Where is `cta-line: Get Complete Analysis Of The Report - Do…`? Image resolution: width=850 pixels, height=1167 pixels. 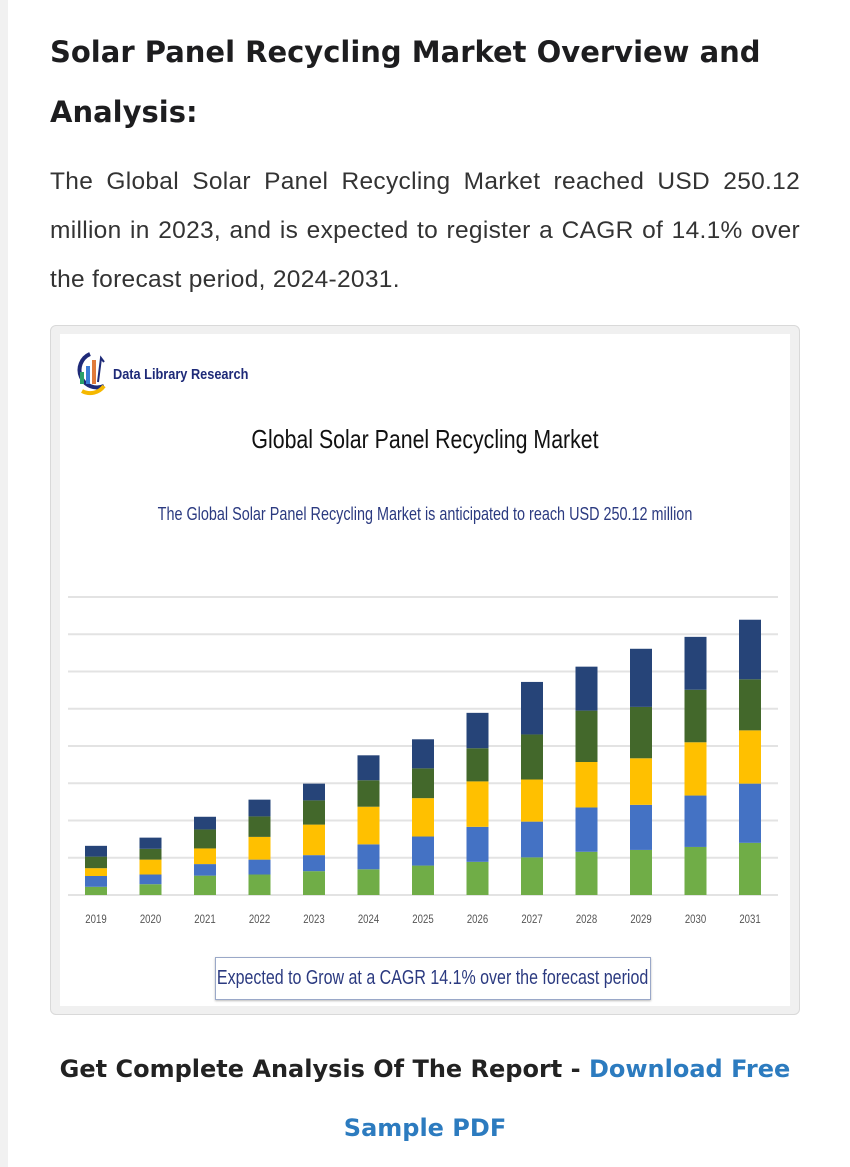 cta-line: Get Complete Analysis Of The Report - Do… is located at coordinates (425, 1099).